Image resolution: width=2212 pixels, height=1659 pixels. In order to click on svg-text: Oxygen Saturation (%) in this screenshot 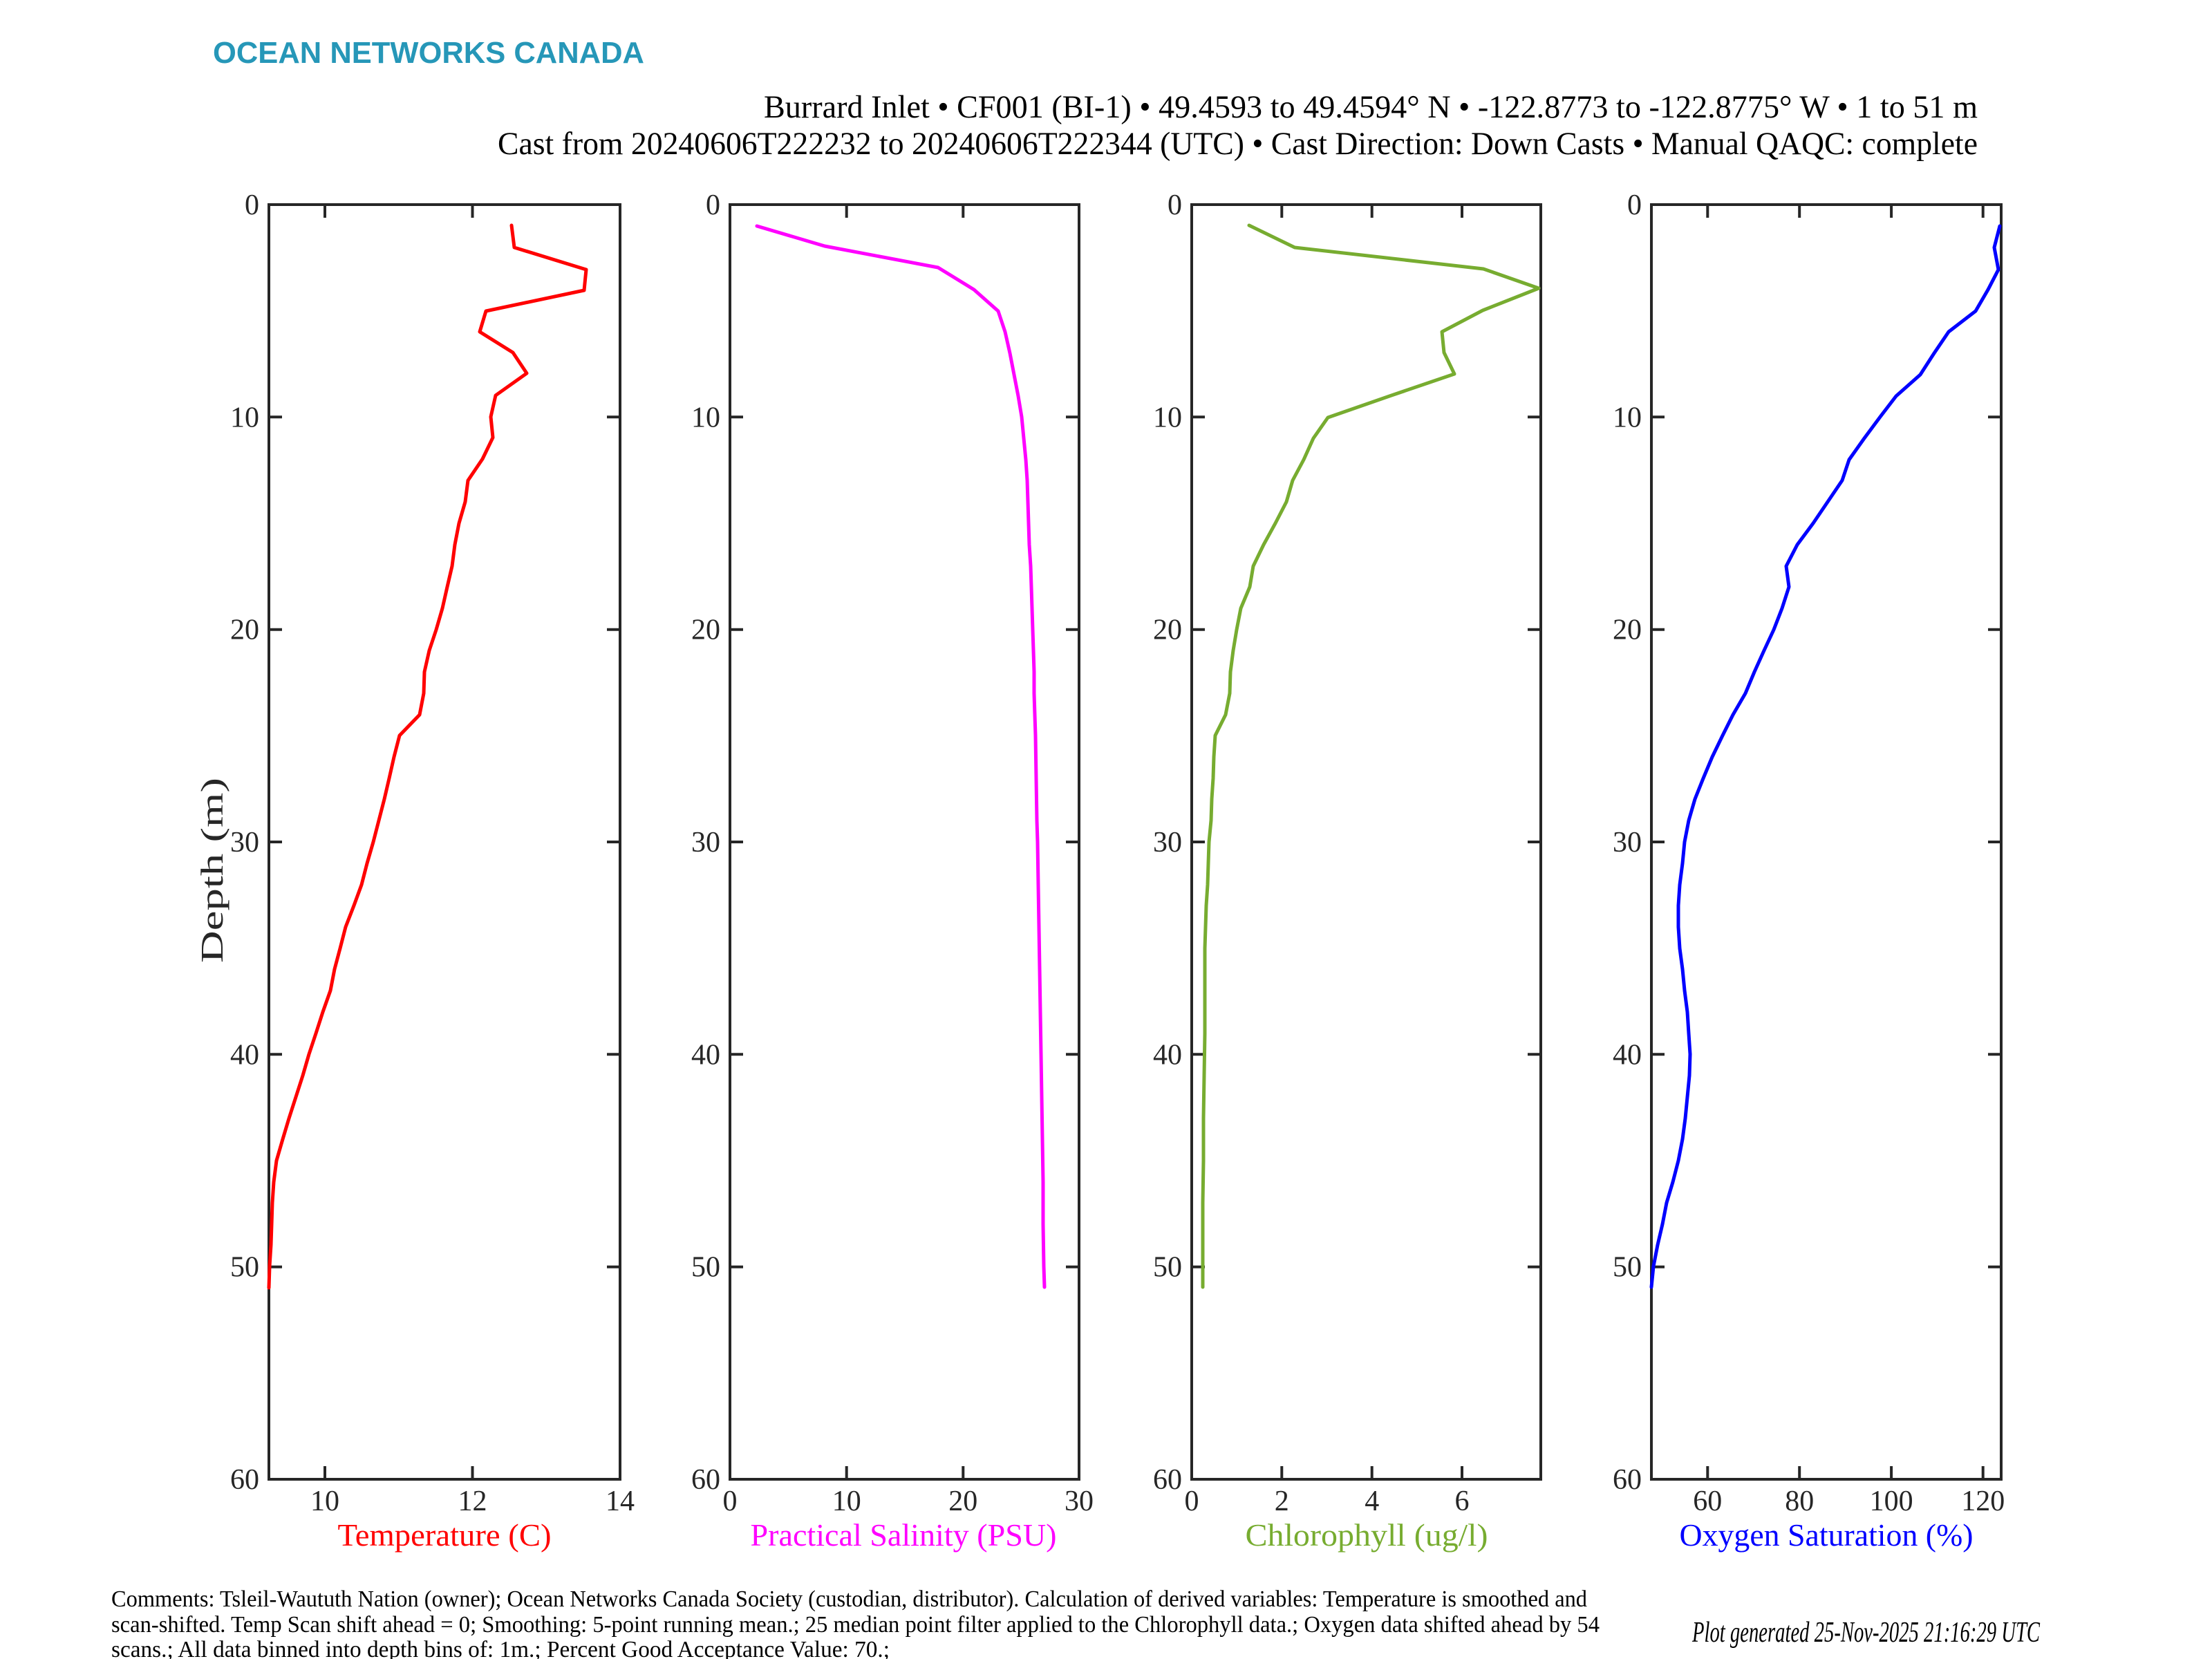, I will do `click(1827, 1535)`.